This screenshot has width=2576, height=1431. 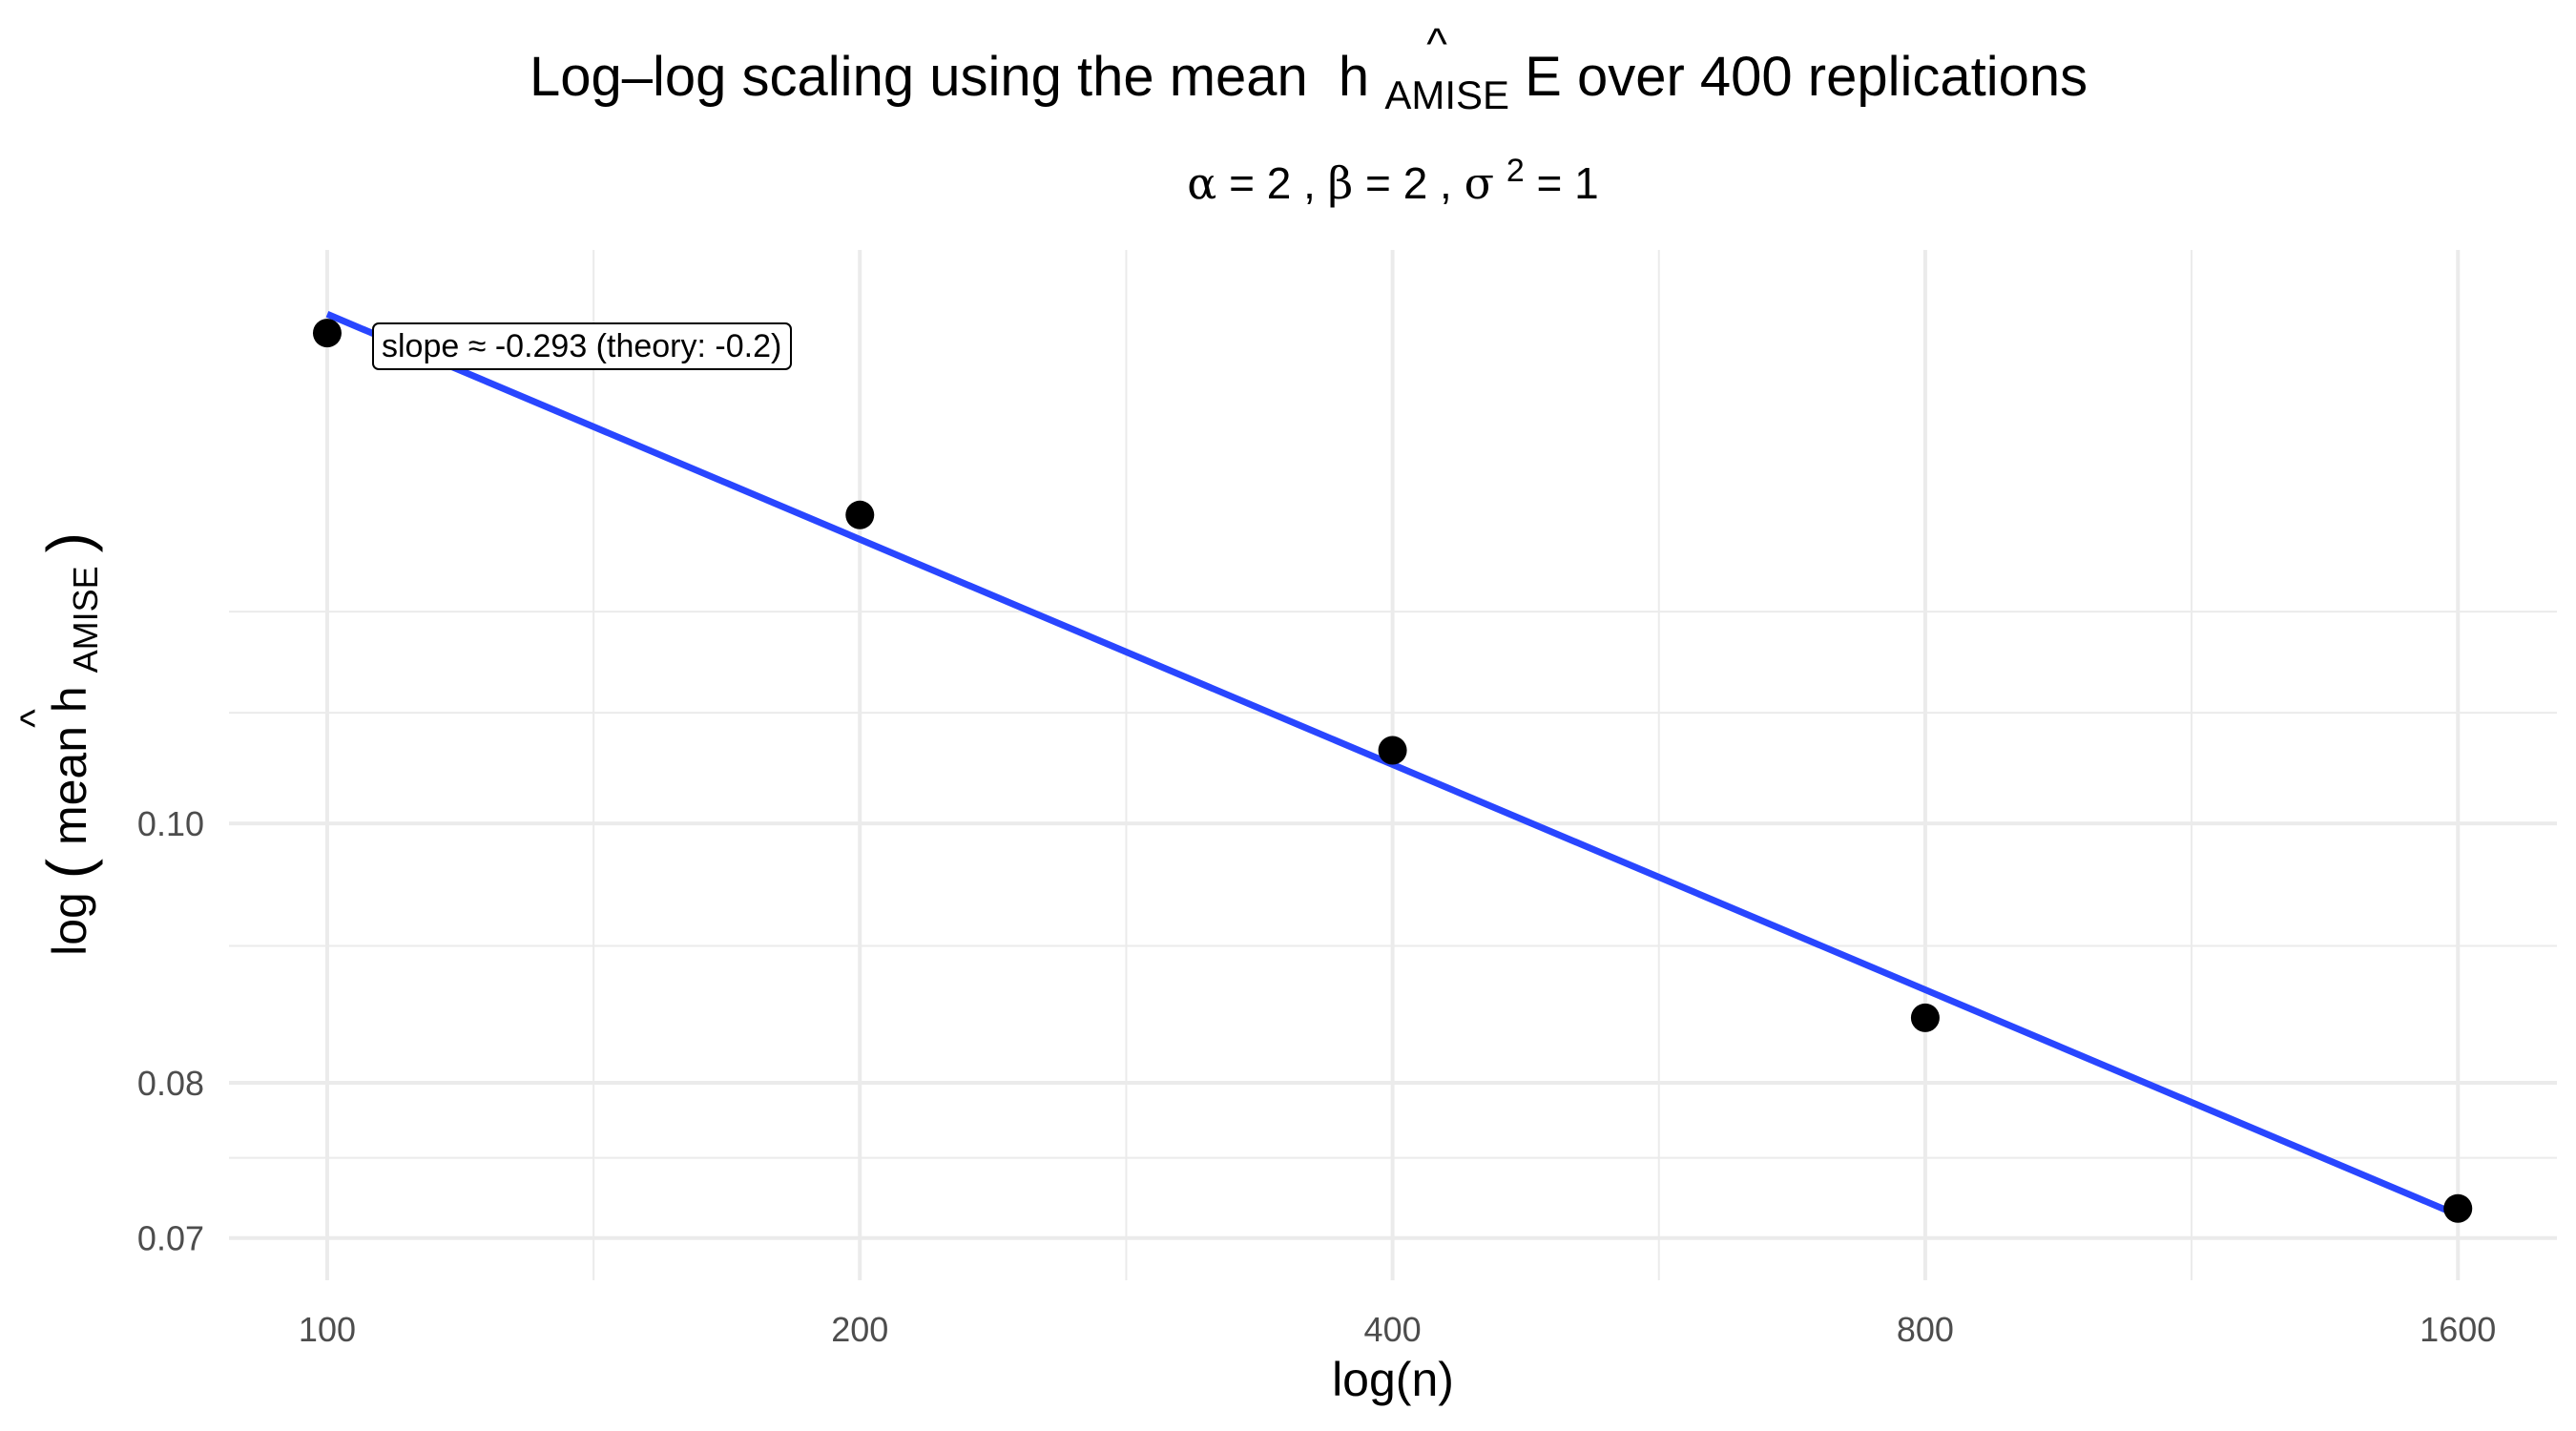 What do you see at coordinates (69, 699) in the screenshot?
I see `y-label-hat-h: h` at bounding box center [69, 699].